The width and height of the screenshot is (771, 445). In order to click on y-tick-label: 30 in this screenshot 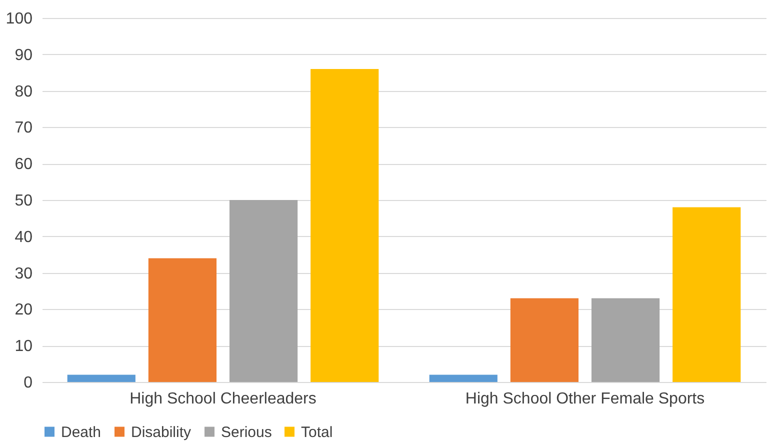, I will do `click(23, 273)`.